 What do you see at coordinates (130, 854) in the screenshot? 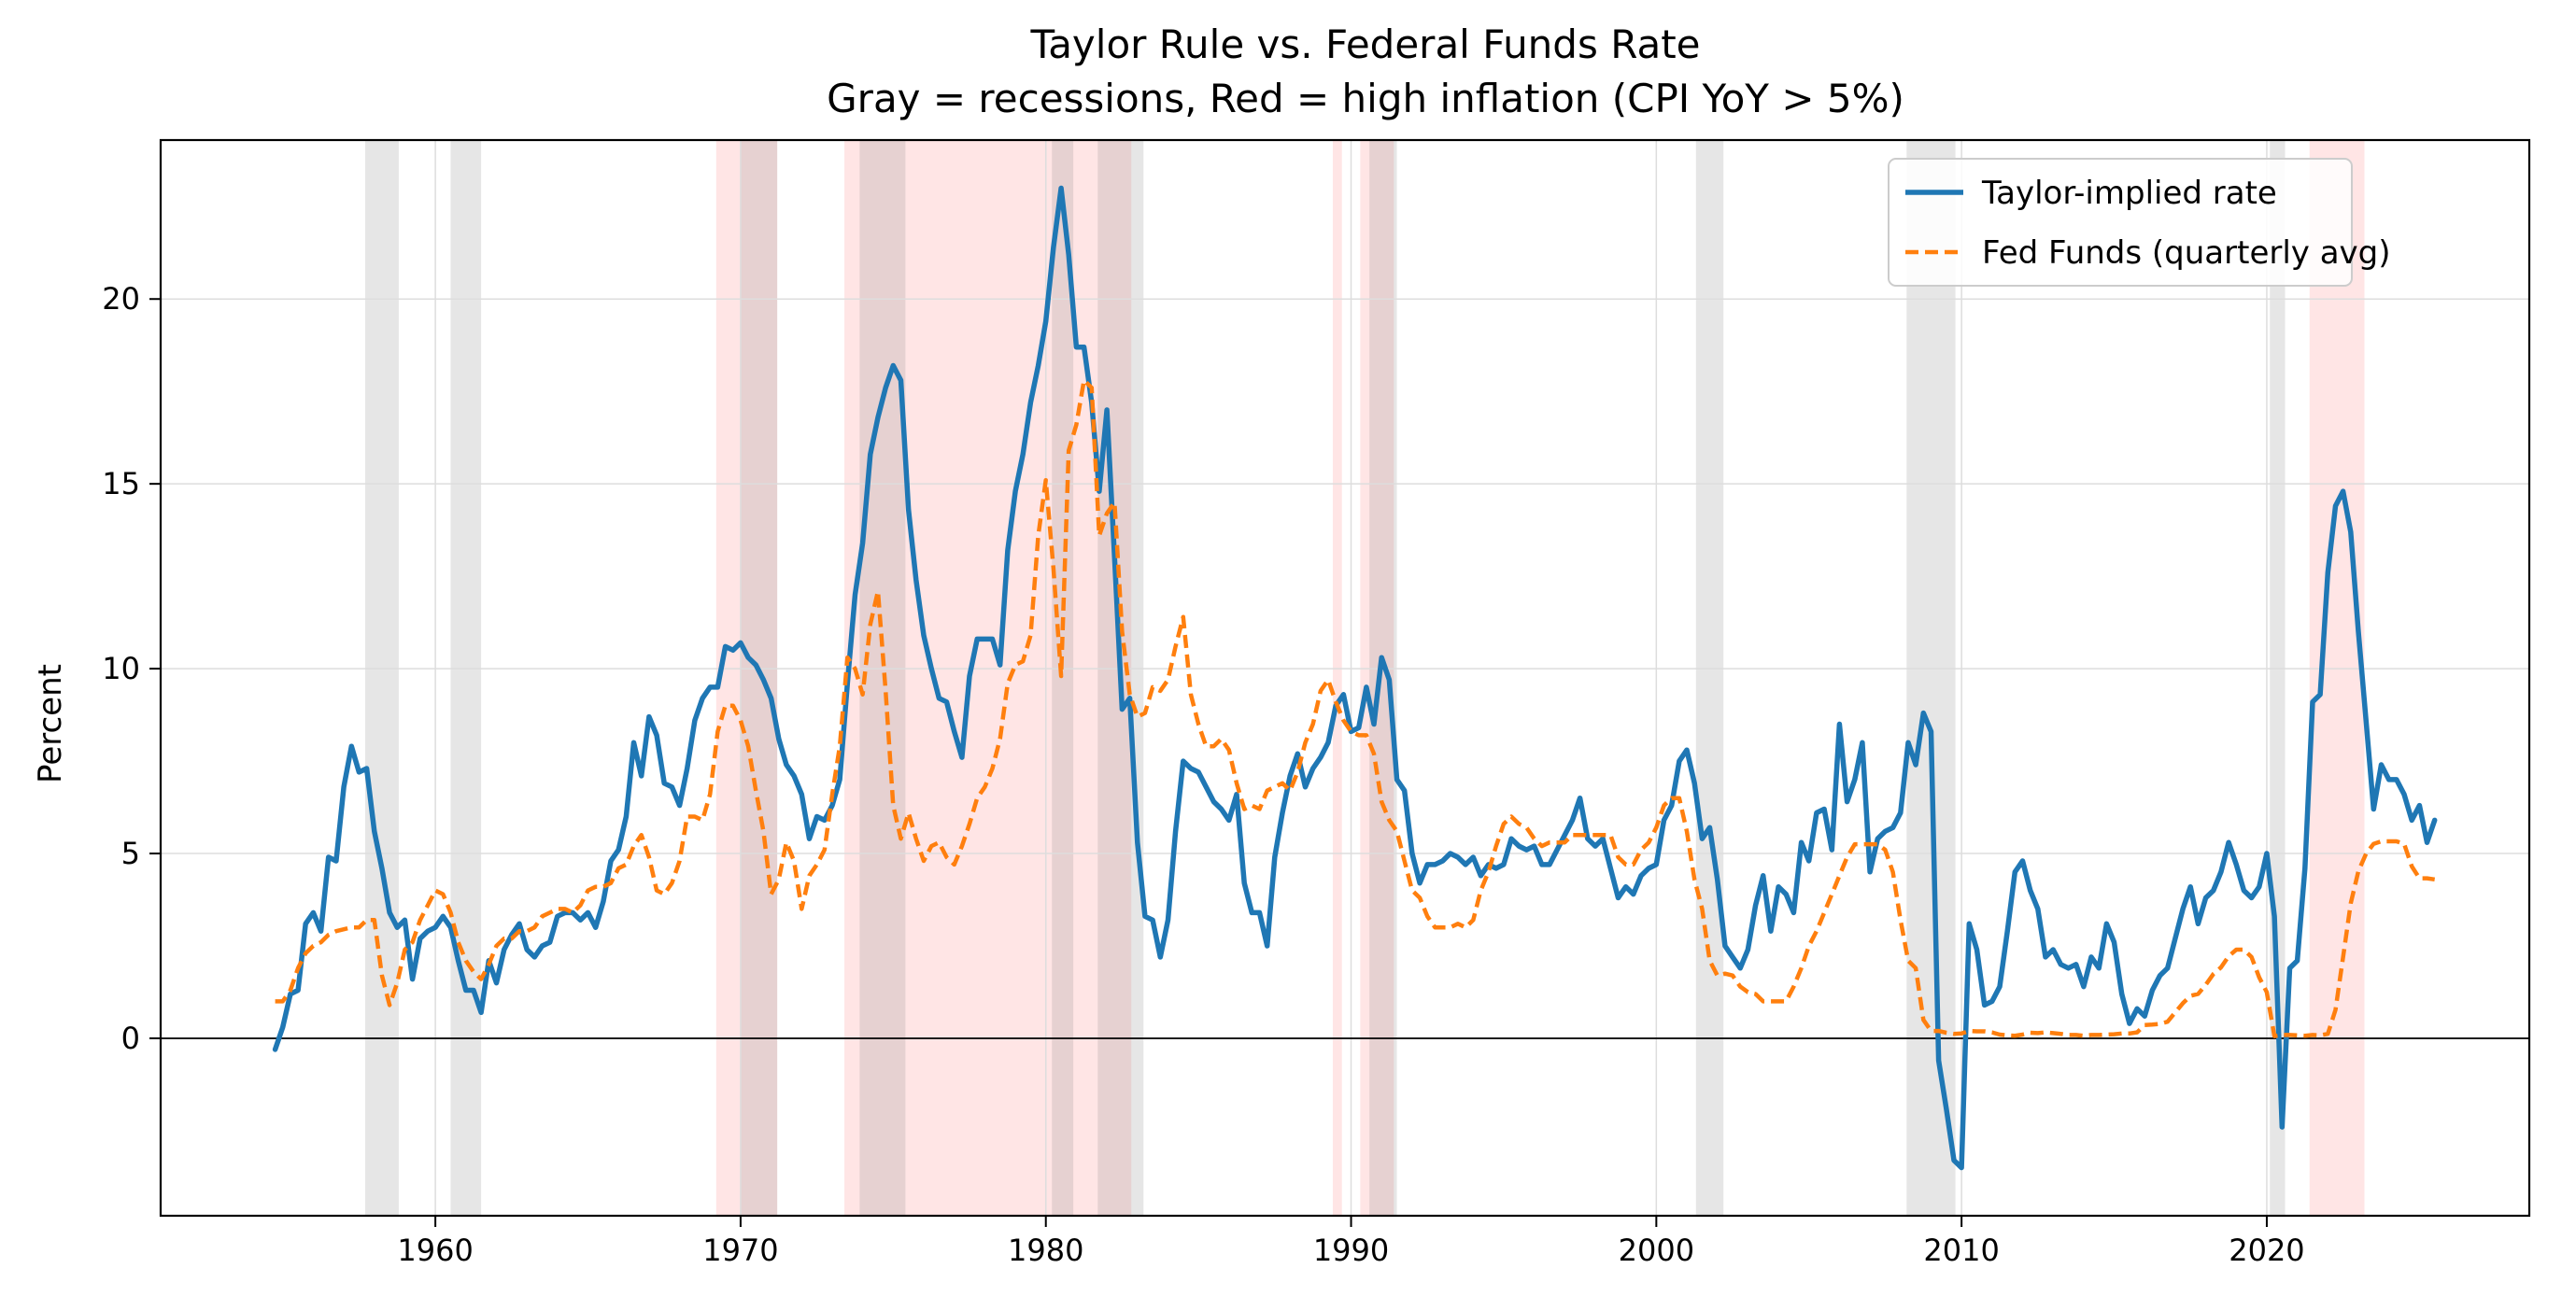
I see `y-tick-label-1: 5` at bounding box center [130, 854].